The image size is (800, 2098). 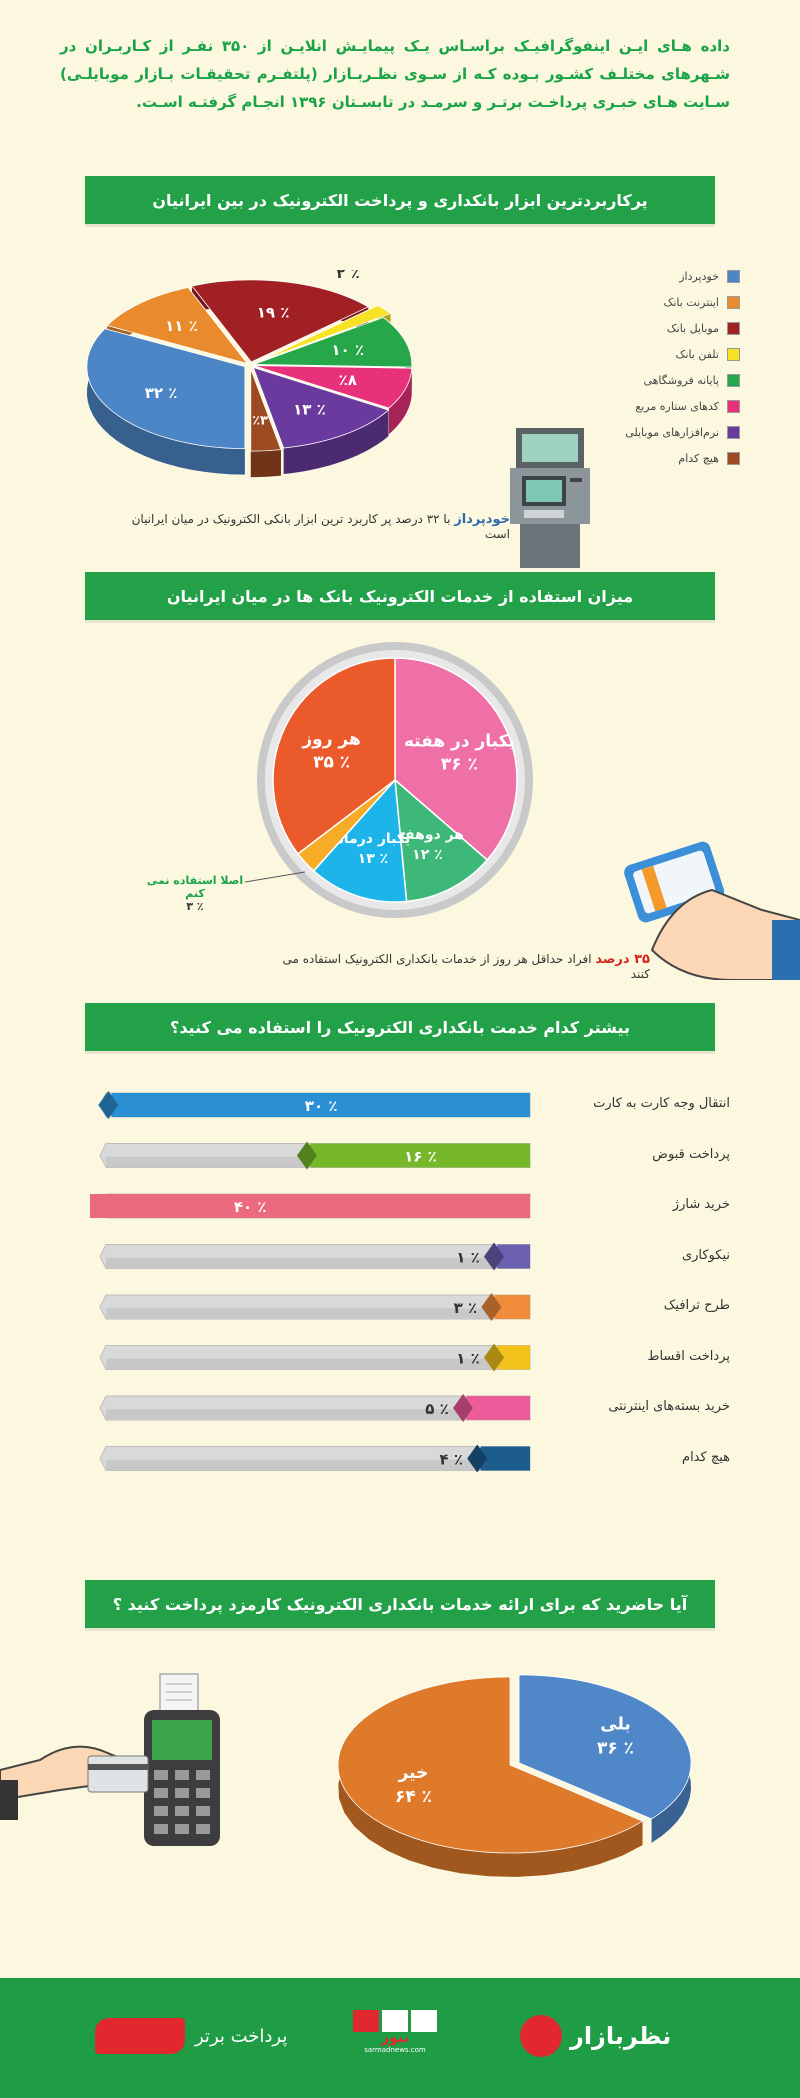 I want to click on pie-label-value: ٪ ۱۲, so click(x=427, y=855).